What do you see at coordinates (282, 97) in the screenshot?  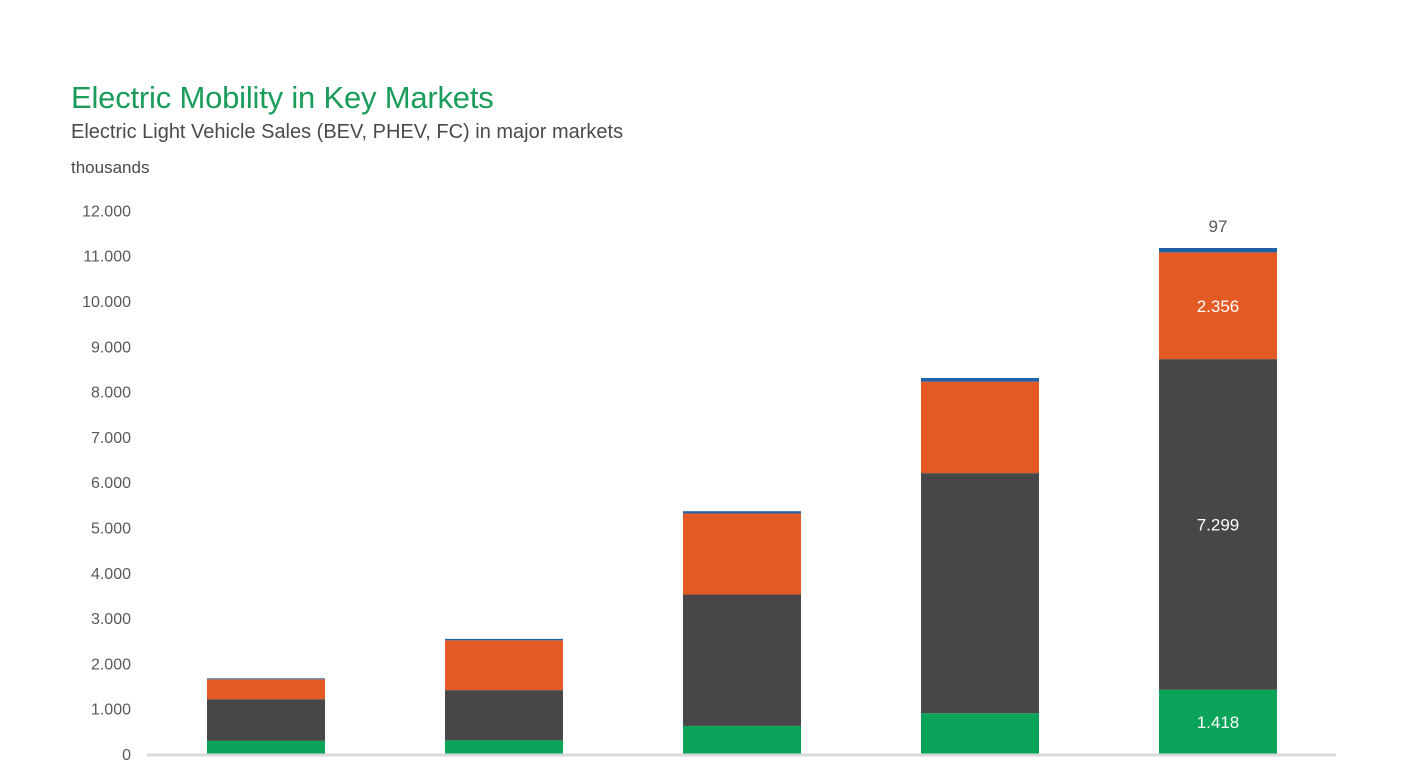 I see `chart-title: Electric Mobility in Key Markets` at bounding box center [282, 97].